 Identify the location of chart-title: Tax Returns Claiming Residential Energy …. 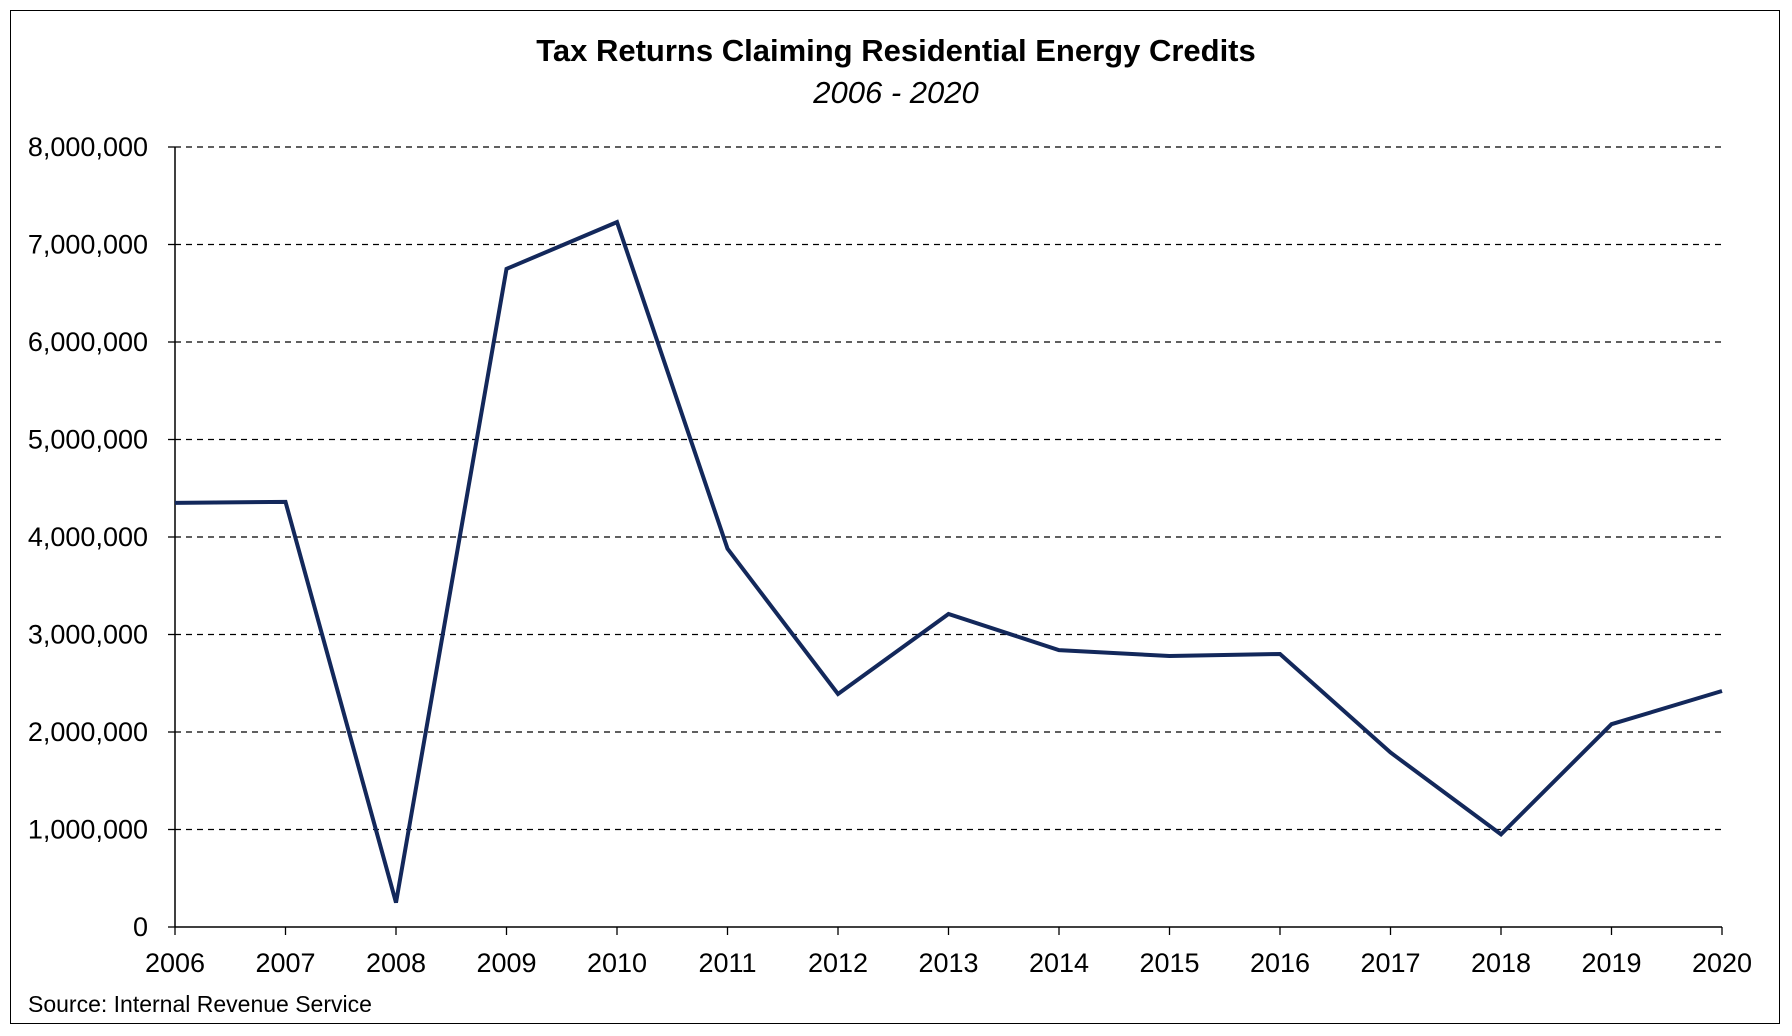
(896, 50).